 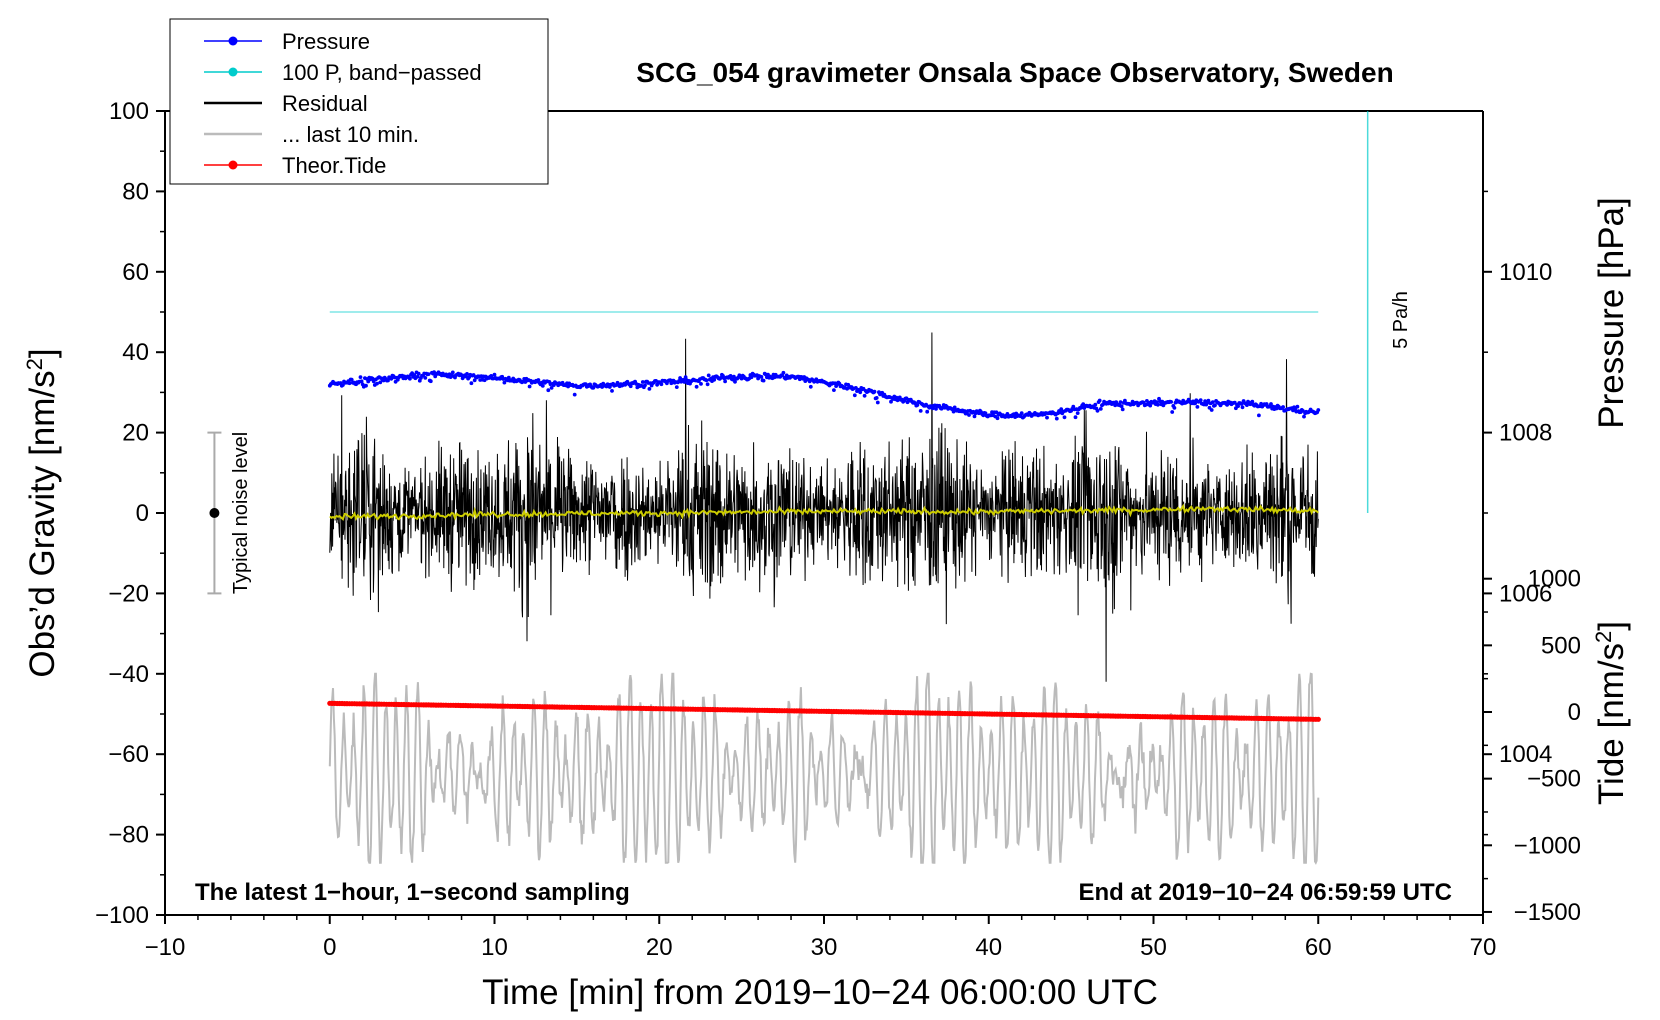 I want to click on tide-axis-label-close: ], so click(x=1611, y=626).